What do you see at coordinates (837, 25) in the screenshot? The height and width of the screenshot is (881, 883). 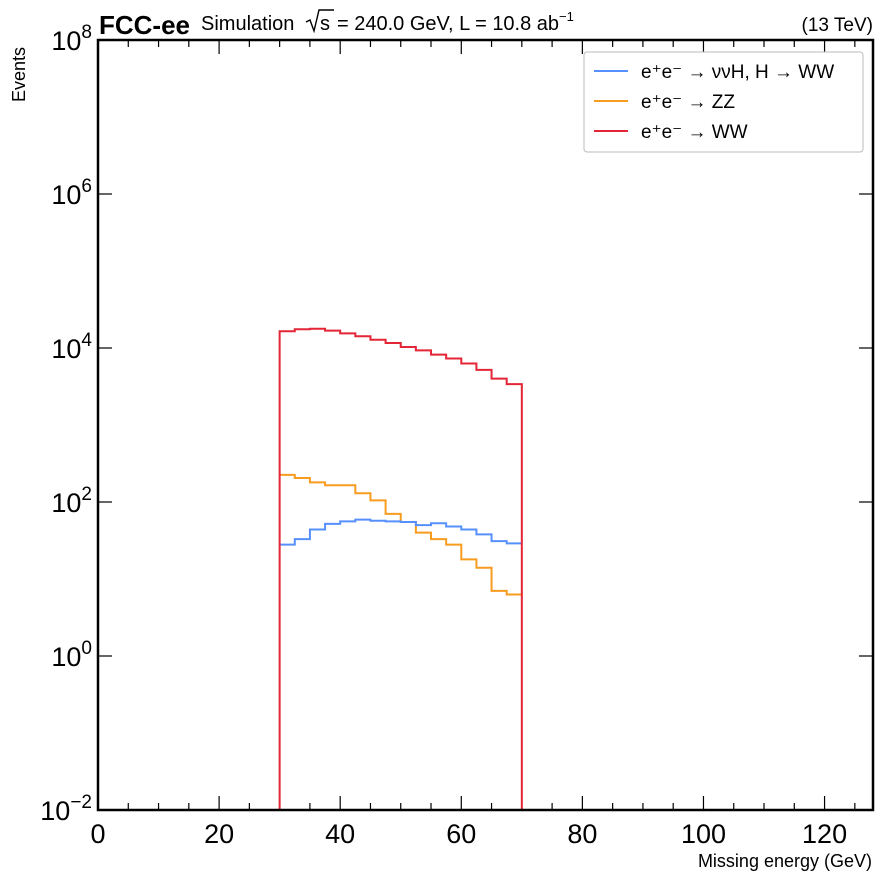 I see `right-label: (13 TeV)` at bounding box center [837, 25].